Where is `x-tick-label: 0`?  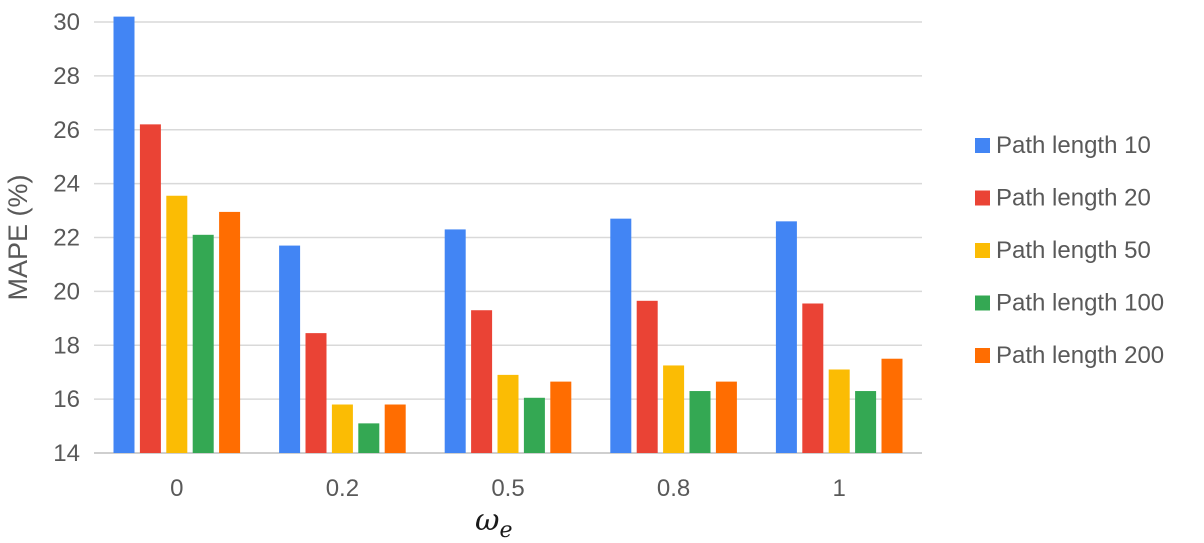
x-tick-label: 0 is located at coordinates (176, 488).